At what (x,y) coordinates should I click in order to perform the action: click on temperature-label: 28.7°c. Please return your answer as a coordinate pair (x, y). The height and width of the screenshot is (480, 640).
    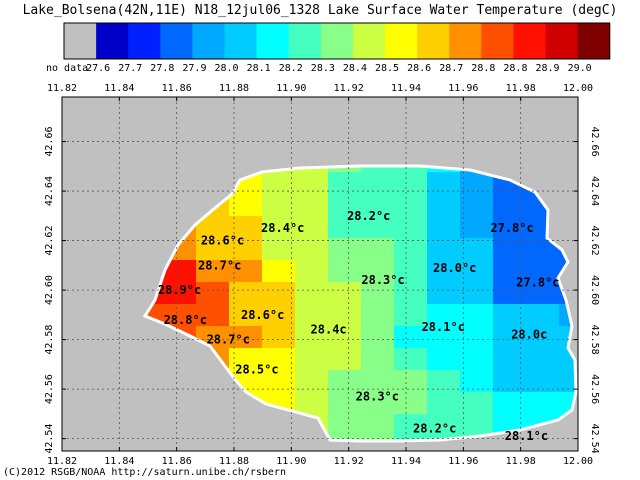
    Looking at the image, I should click on (228, 340).